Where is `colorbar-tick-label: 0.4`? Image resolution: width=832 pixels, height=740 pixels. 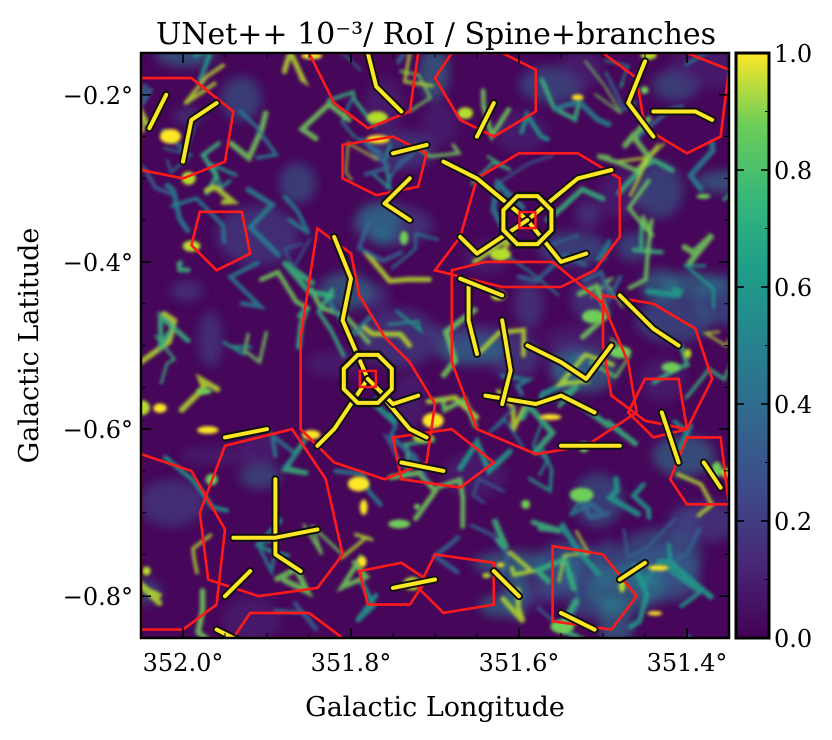 colorbar-tick-label: 0.4 is located at coordinates (793, 405).